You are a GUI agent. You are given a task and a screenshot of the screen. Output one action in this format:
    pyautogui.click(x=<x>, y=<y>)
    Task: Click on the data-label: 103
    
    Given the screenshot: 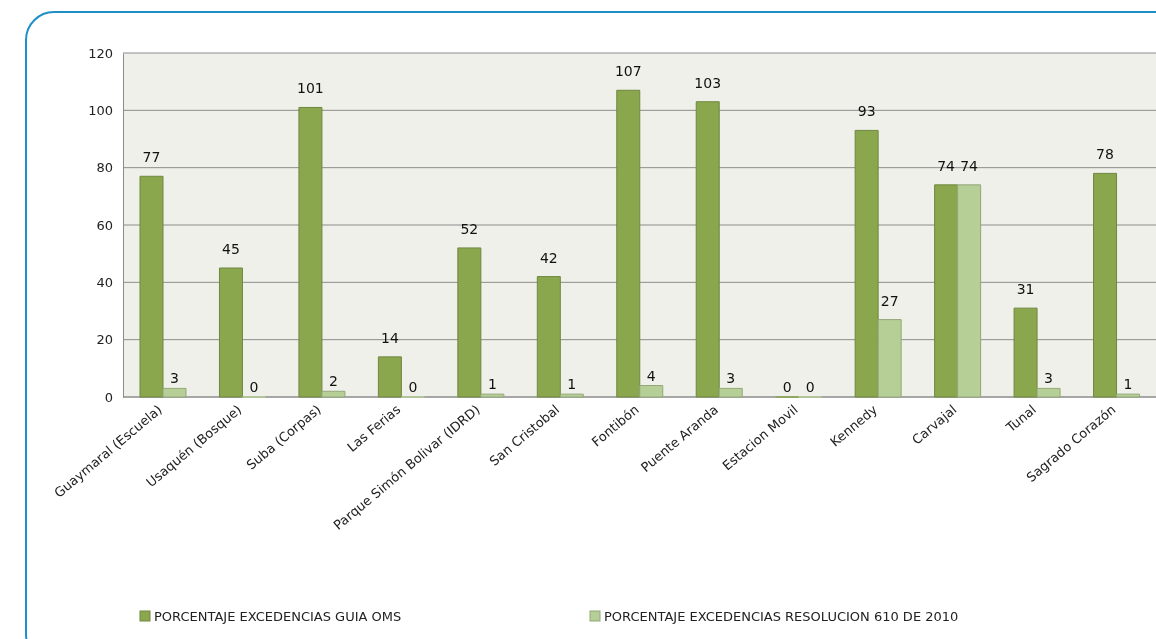 What is the action you would take?
    pyautogui.click(x=708, y=82)
    